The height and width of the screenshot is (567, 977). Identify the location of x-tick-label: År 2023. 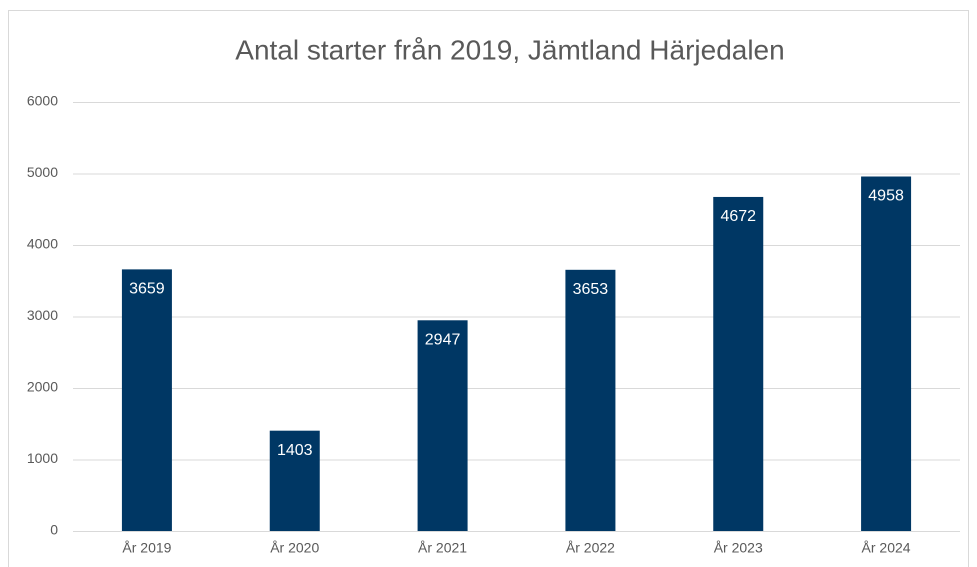
(738, 548).